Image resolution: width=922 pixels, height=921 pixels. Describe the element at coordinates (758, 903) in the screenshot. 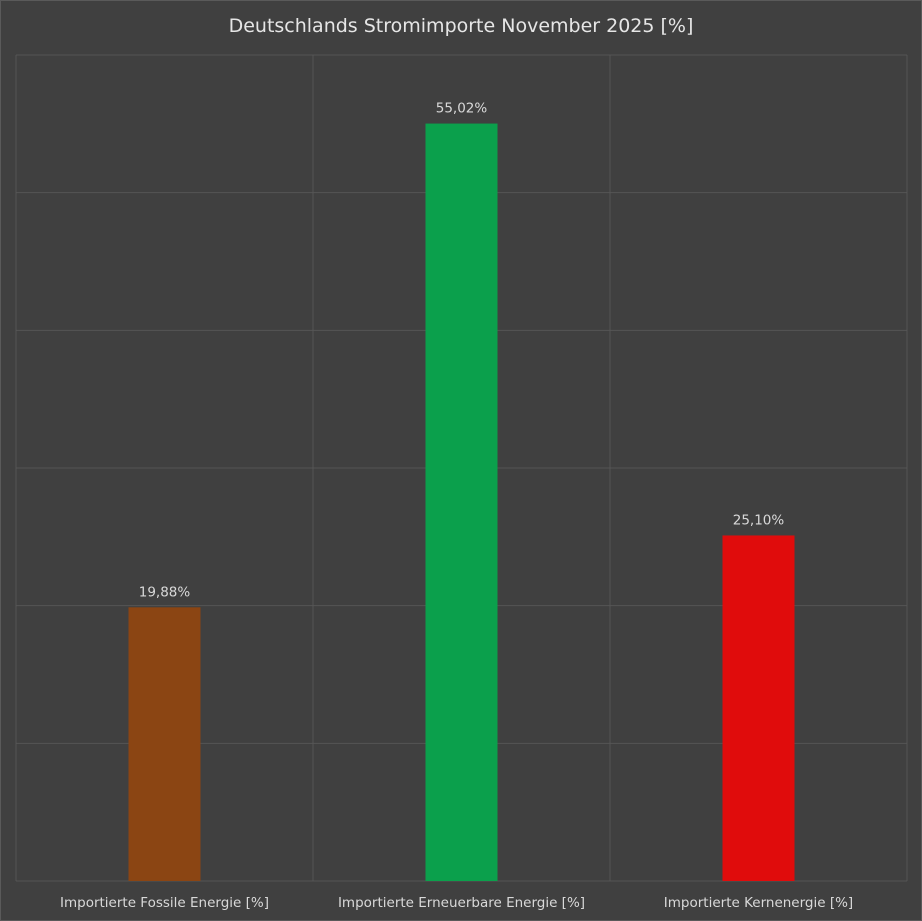

I see `x-tick-label: Importierte Kernenergie [%]` at that location.